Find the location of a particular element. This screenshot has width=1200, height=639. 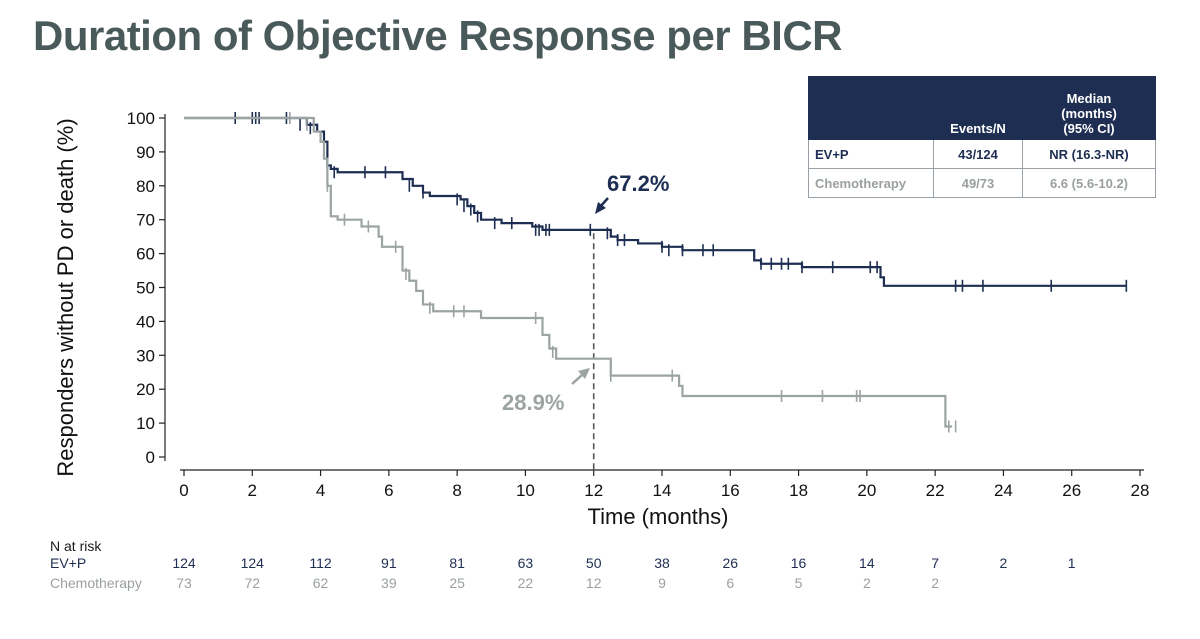

risk-label-chemo: Chemotherapy is located at coordinates (96, 583).